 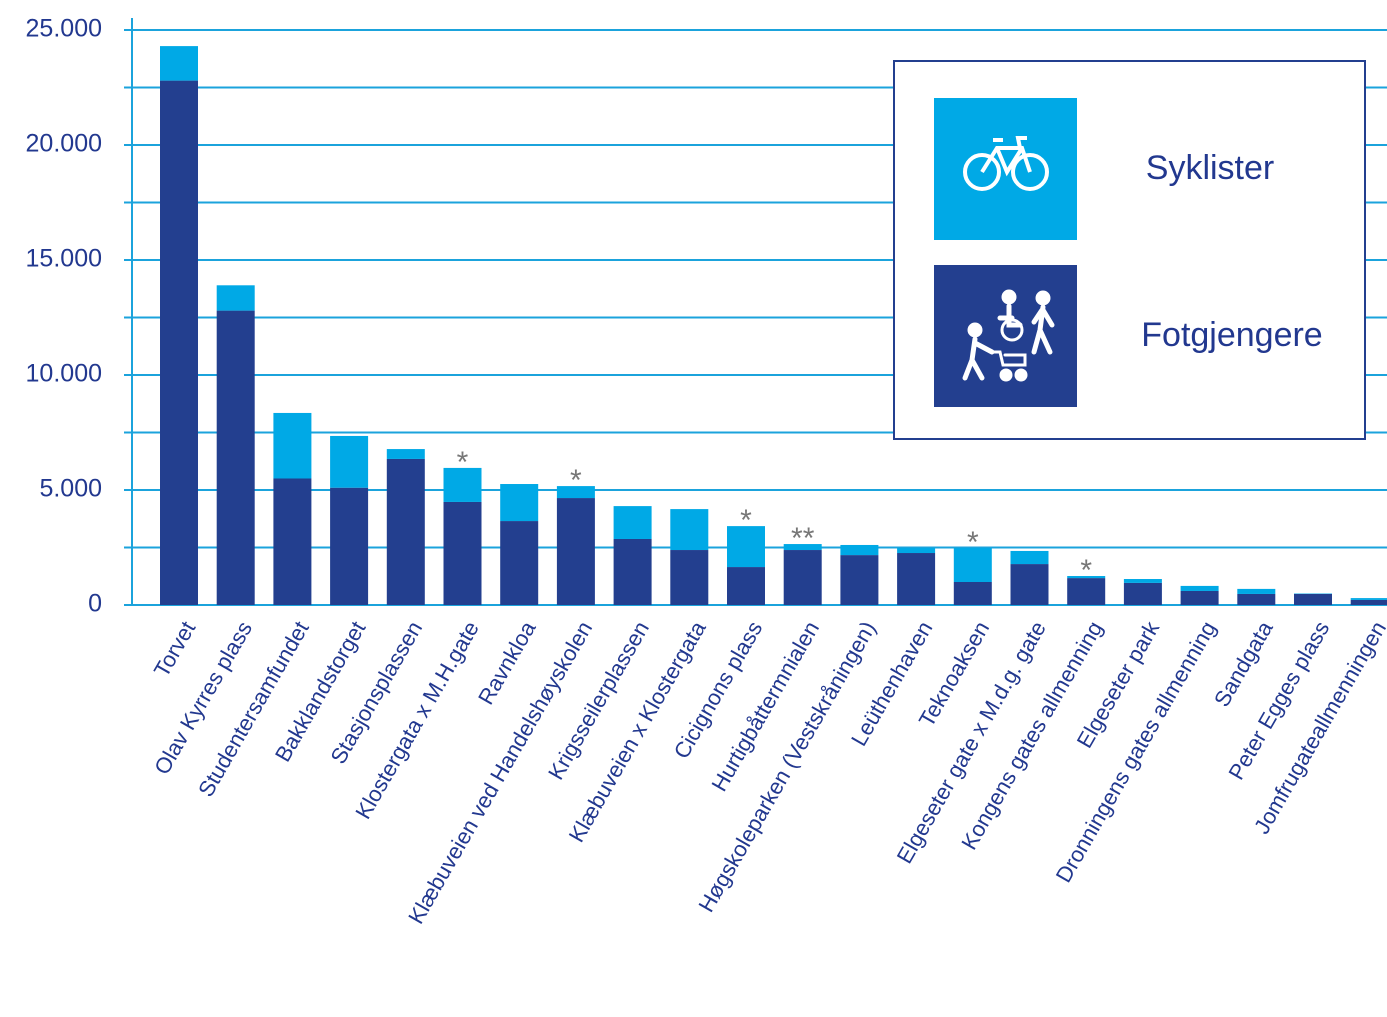 I want to click on y-tick-label: 5.000, so click(x=70, y=489).